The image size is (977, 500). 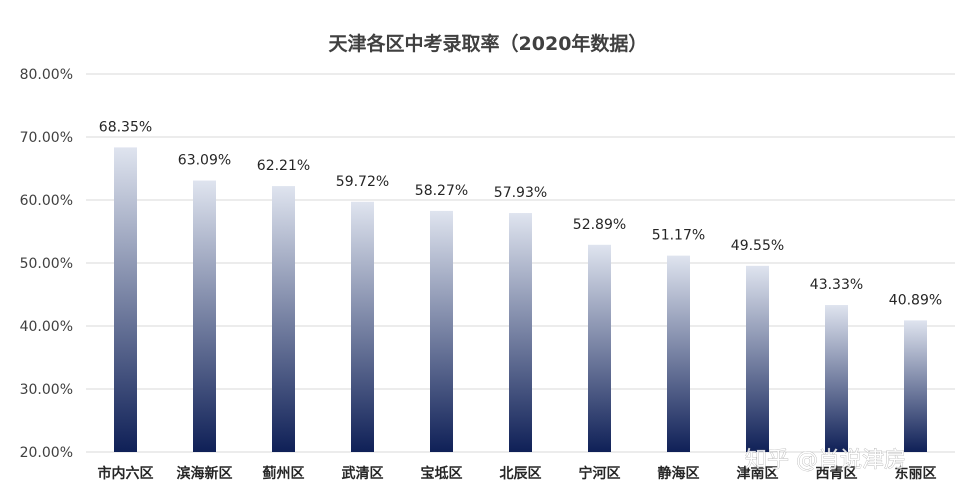 I want to click on x-tick-label: 武清区, so click(x=363, y=473).